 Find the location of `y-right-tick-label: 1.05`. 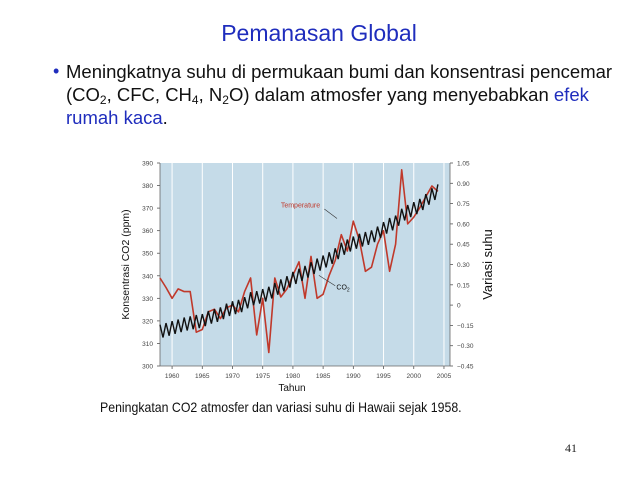

y-right-tick-label: 1.05 is located at coordinates (463, 164).